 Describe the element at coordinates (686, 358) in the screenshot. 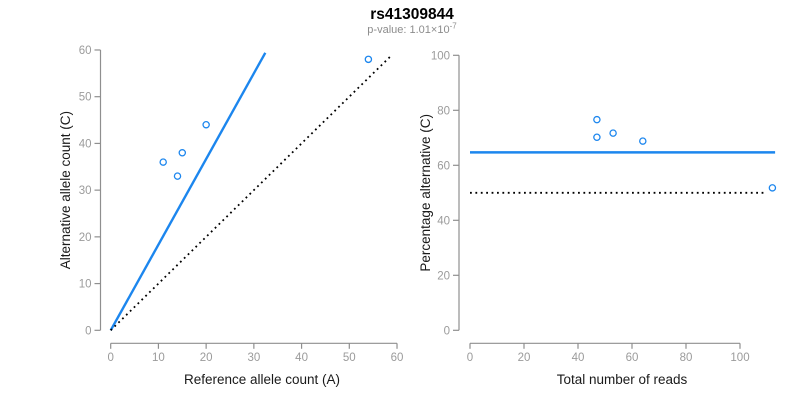

I see `x-tick-label: 80` at that location.